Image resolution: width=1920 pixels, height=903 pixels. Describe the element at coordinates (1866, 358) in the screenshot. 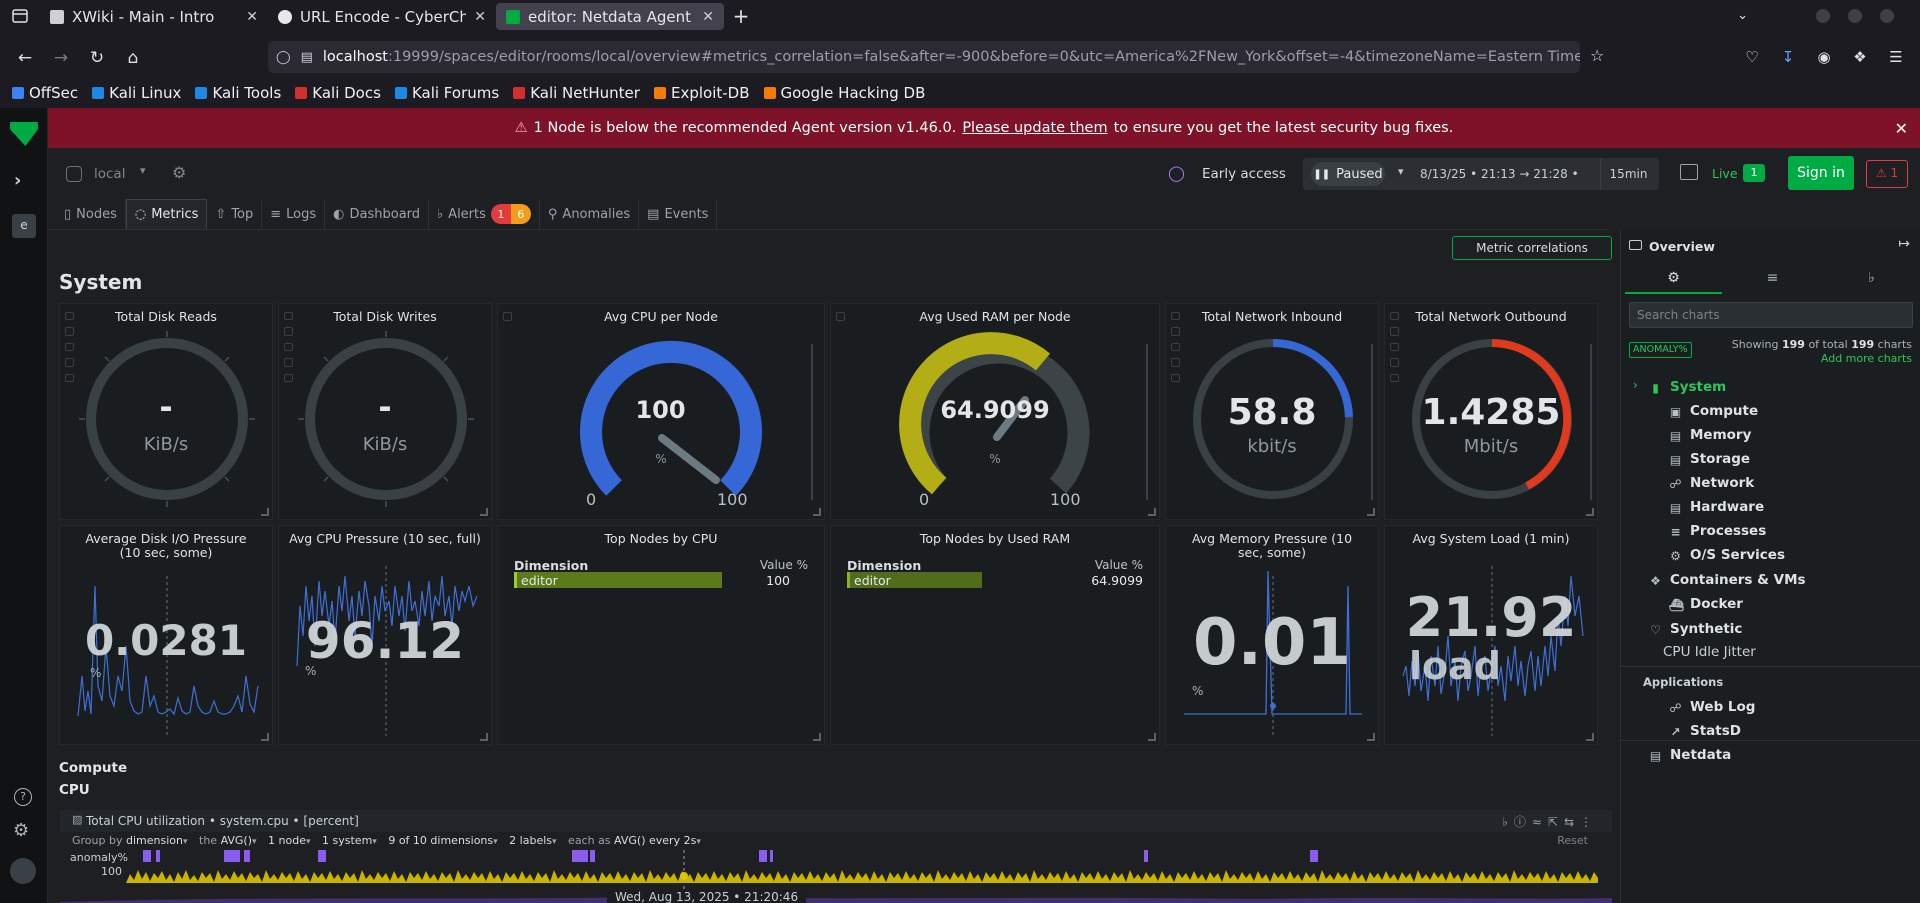

I see `add-more-charts-link: Add more charts` at that location.